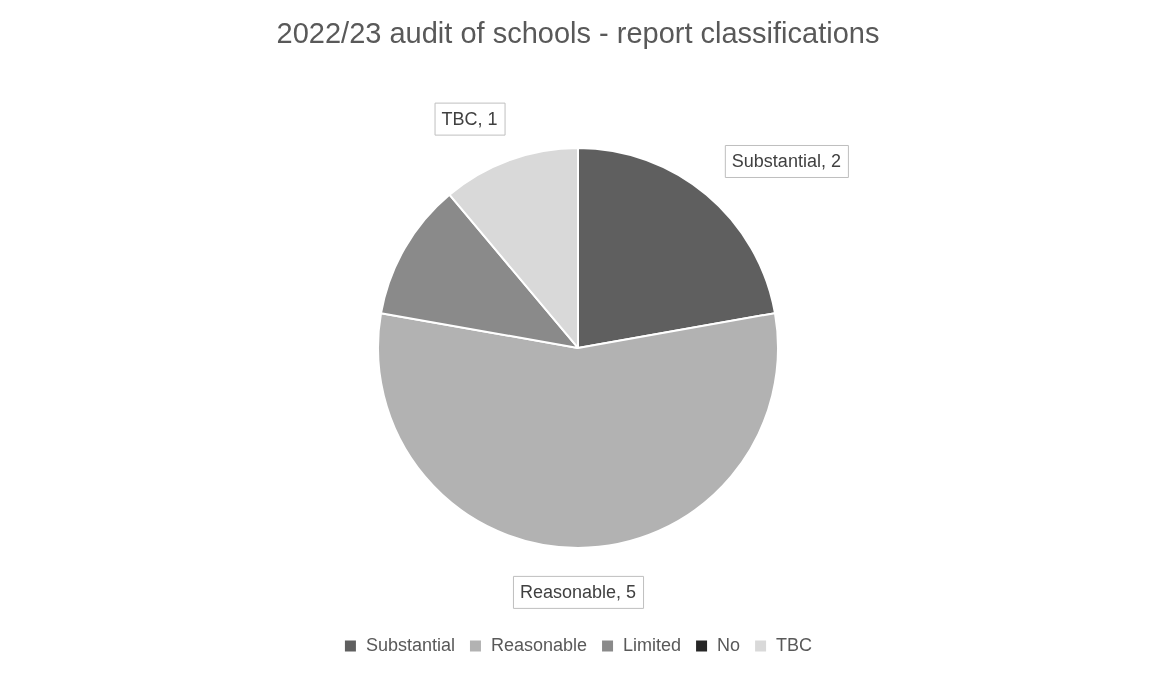 The width and height of the screenshot is (1156, 673). Describe the element at coordinates (578, 591) in the screenshot. I see `data-label: Reasonable, 5` at that location.